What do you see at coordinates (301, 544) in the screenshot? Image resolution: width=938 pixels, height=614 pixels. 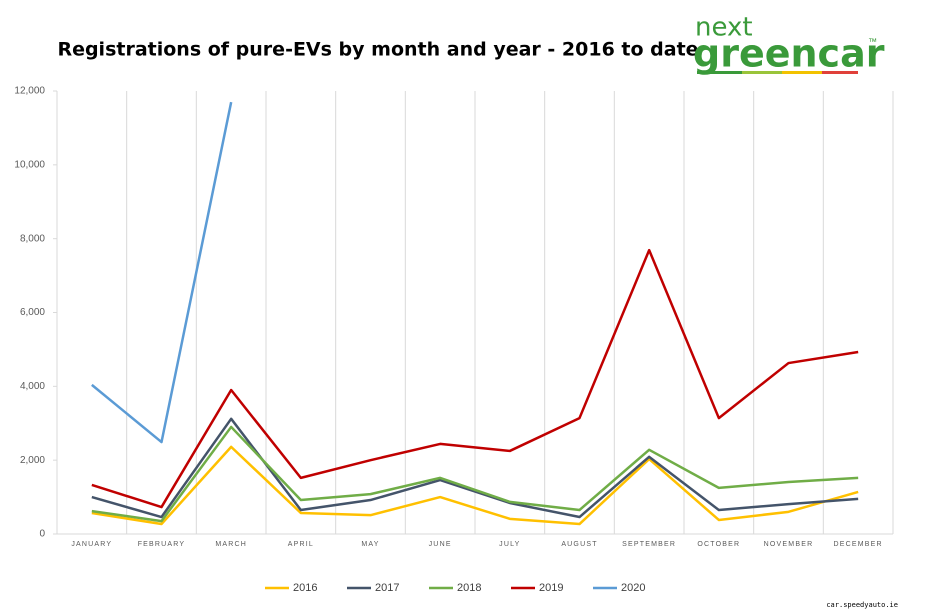 I see `x-tick-label: APRIL` at bounding box center [301, 544].